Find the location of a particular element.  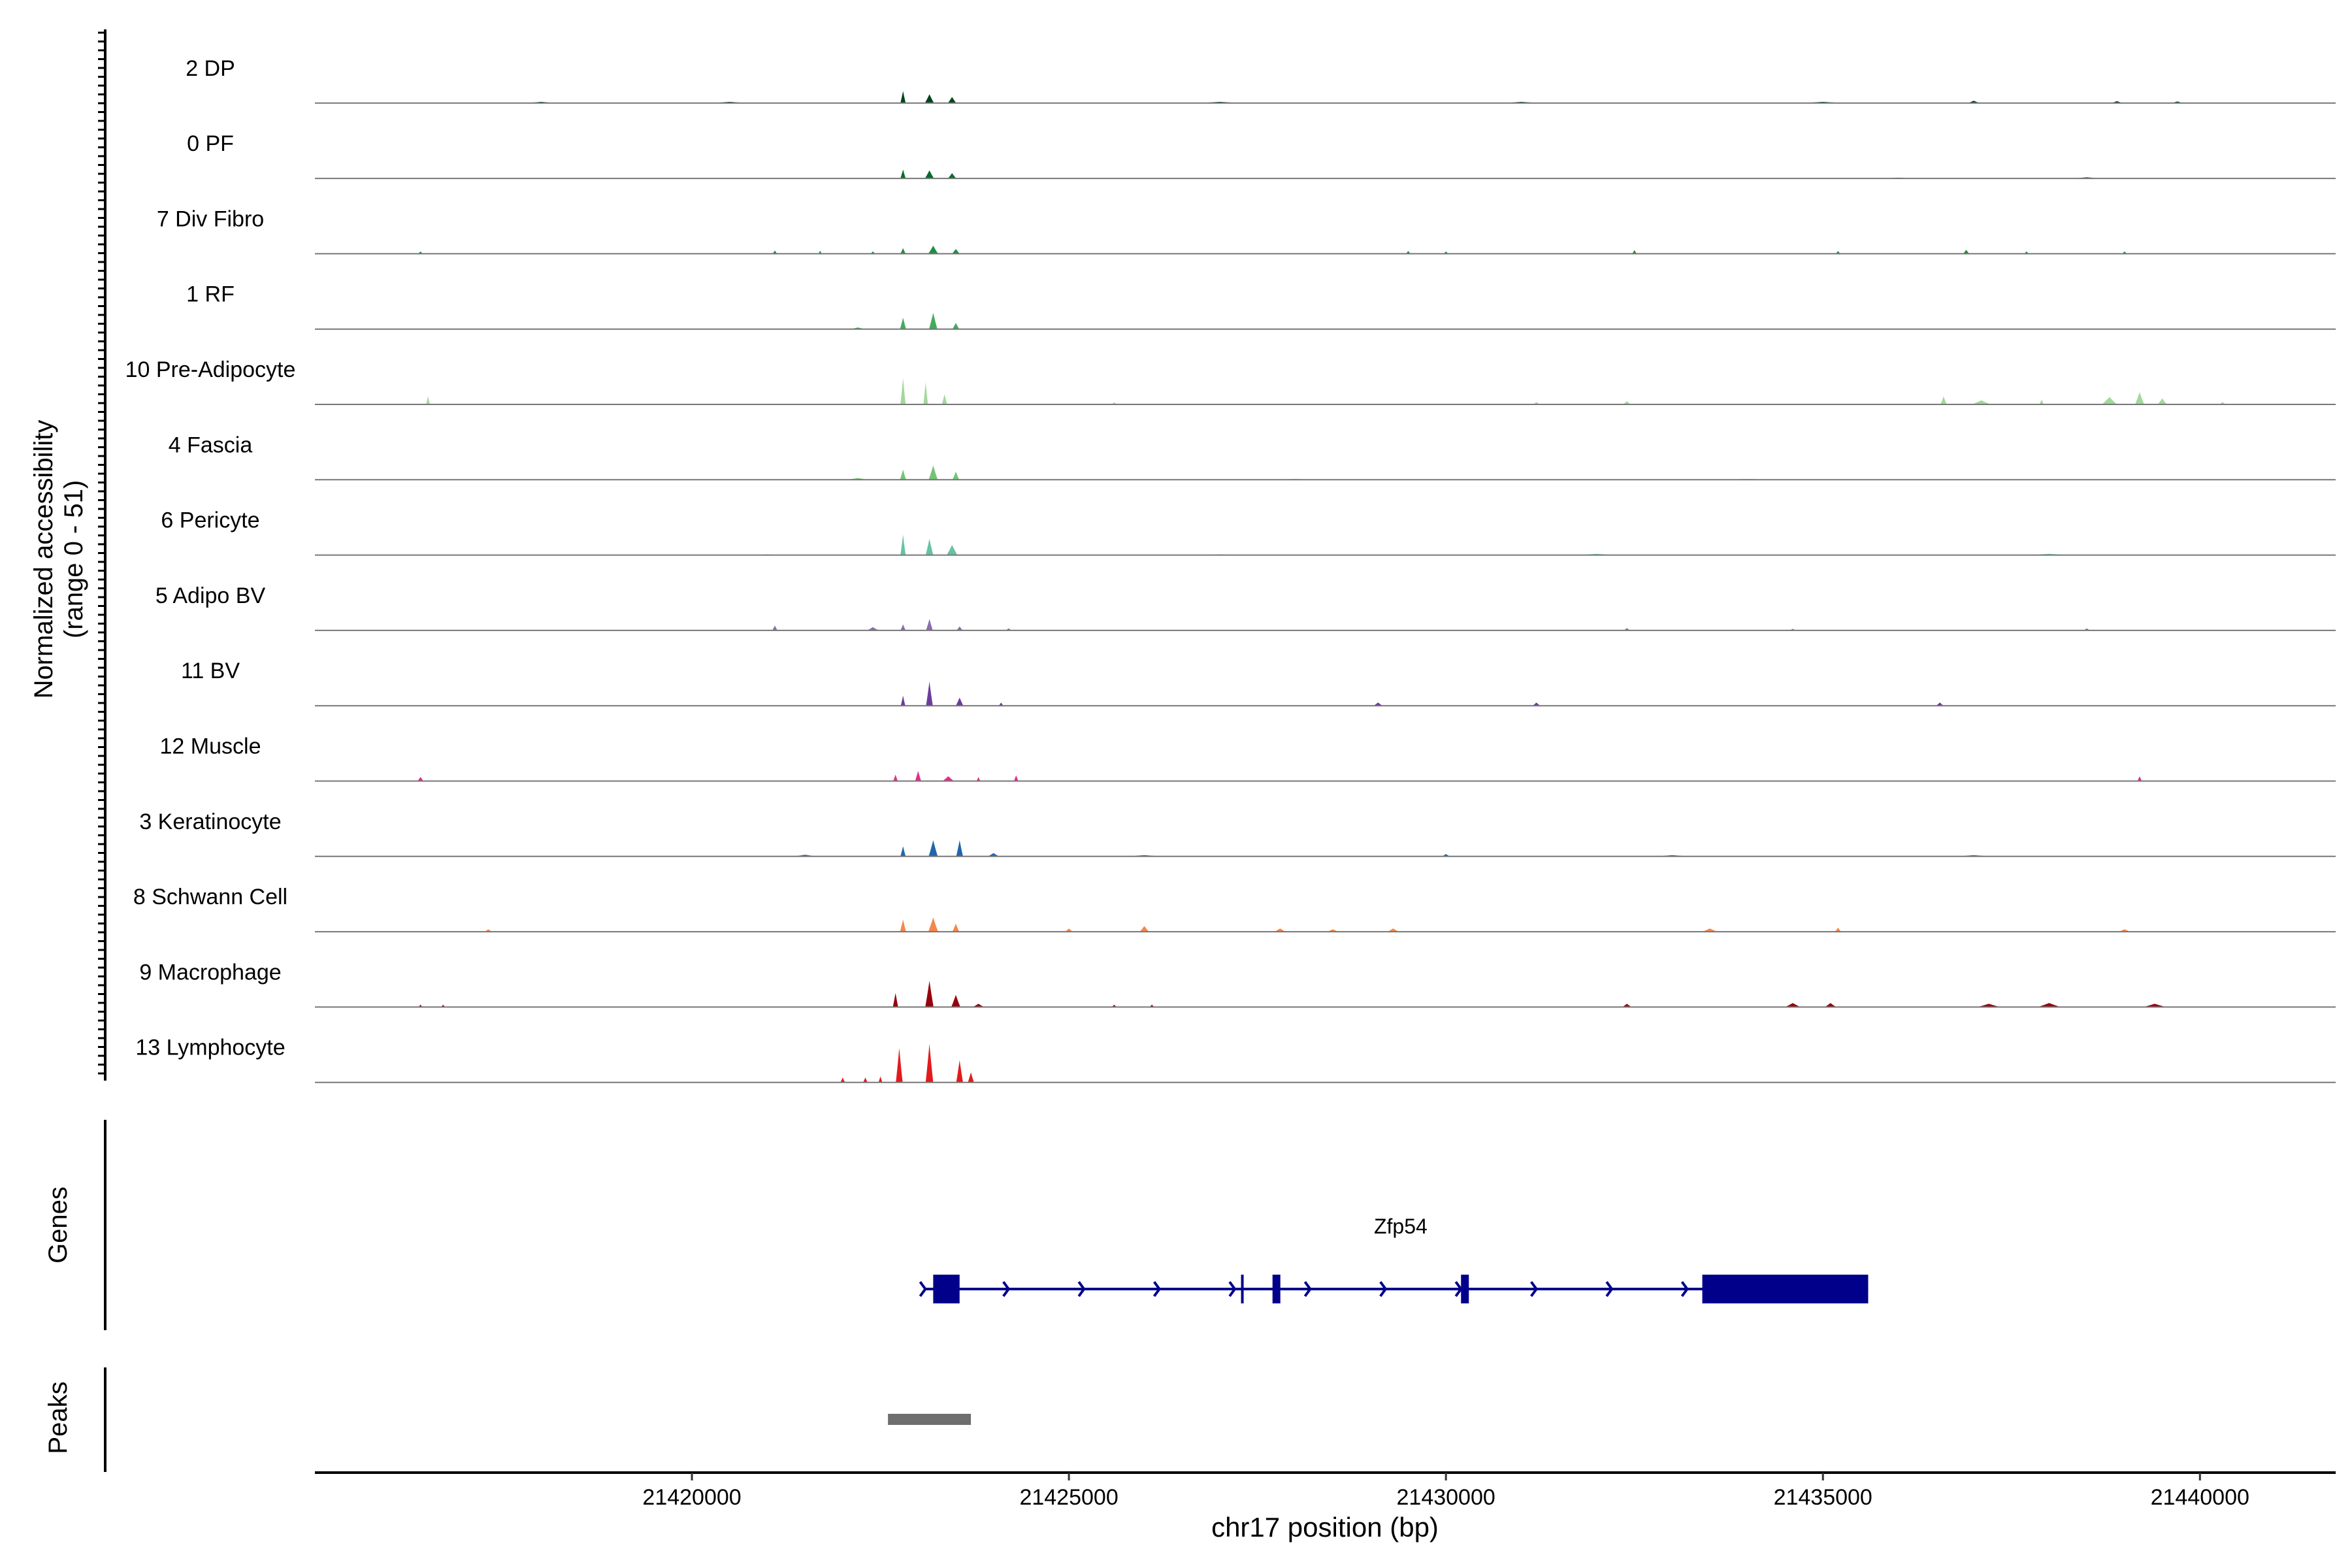

track-label: 4 Fascia is located at coordinates (211, 445).